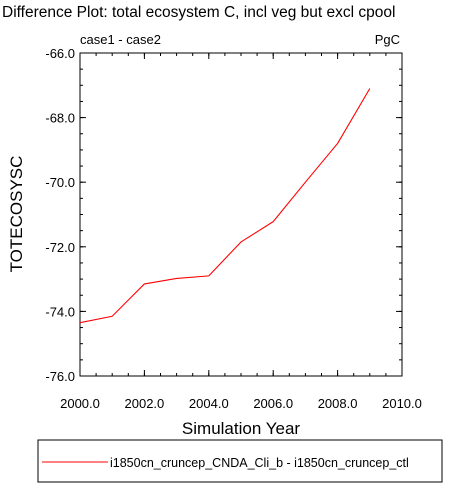  I want to click on y-axis-label: TOTECOSYSC, so click(16, 214).